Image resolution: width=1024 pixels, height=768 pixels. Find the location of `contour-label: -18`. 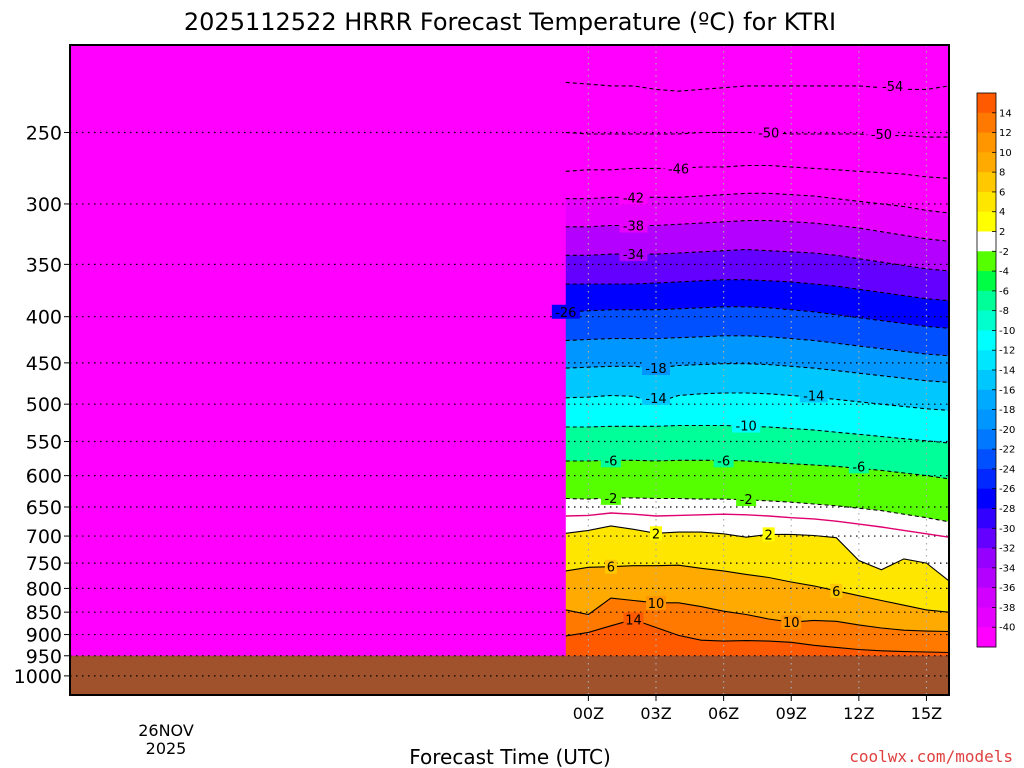

contour-label: -18 is located at coordinates (655, 369).